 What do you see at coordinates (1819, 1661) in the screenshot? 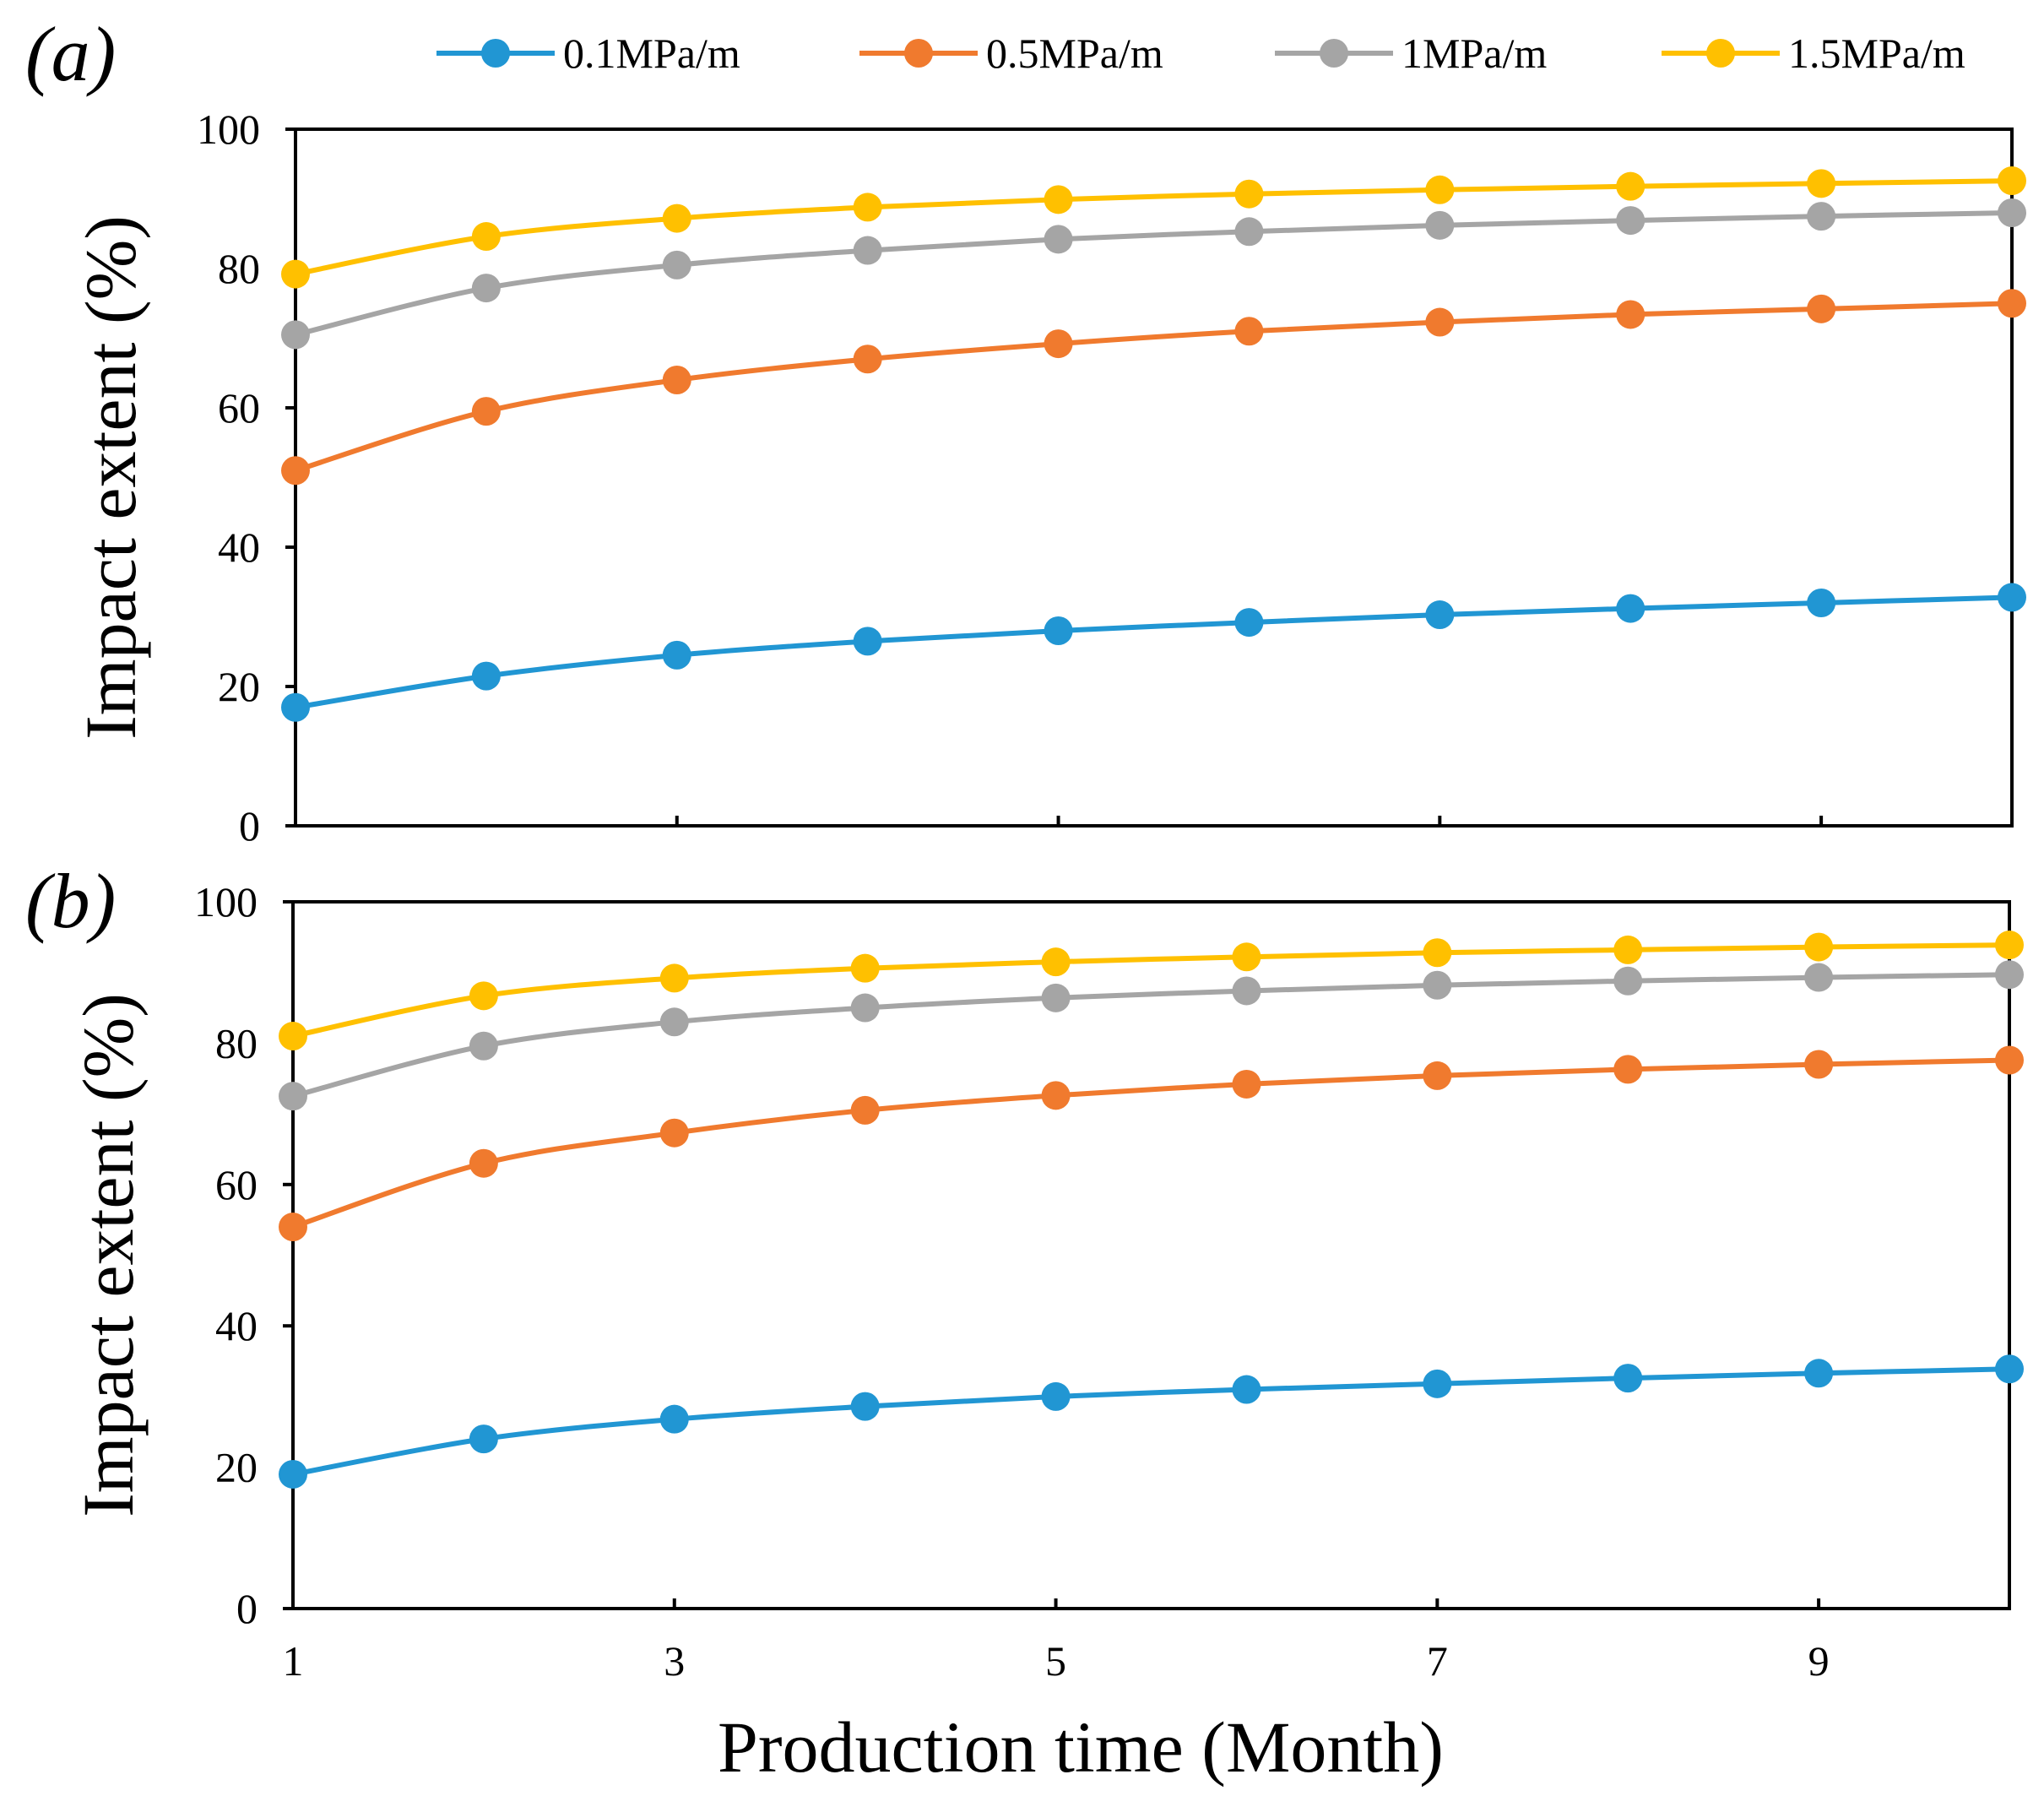
I see `x-tick-label: 9` at bounding box center [1819, 1661].